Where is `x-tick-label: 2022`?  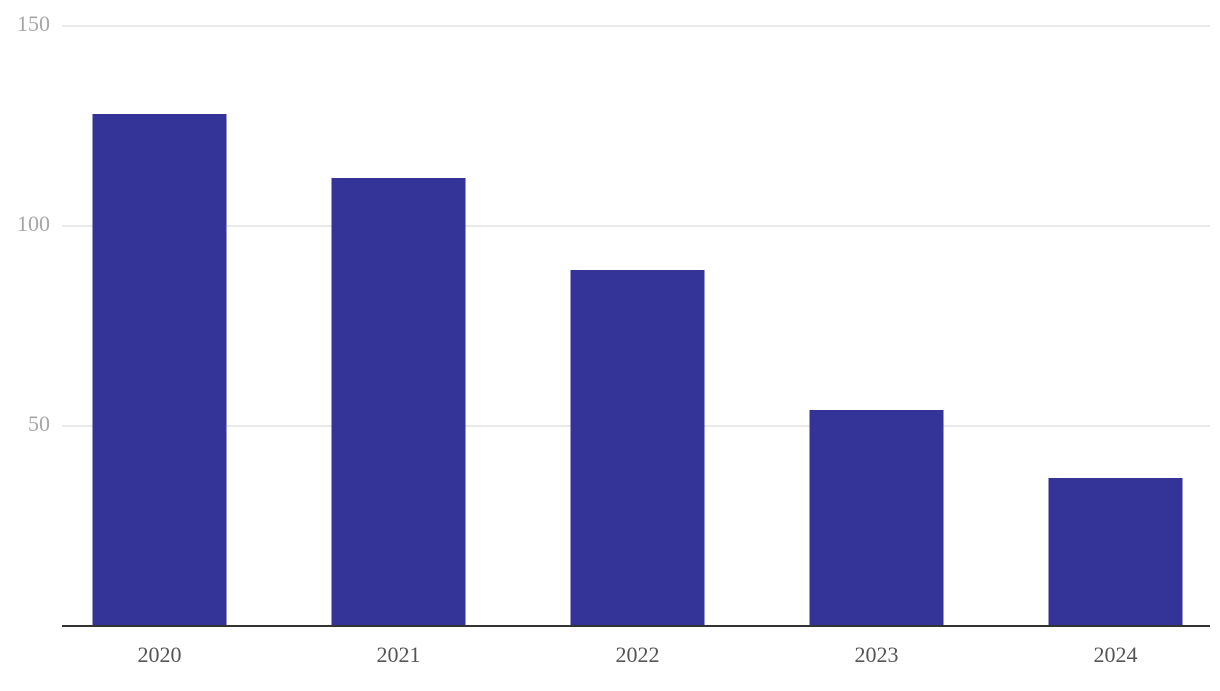 x-tick-label: 2022 is located at coordinates (638, 654).